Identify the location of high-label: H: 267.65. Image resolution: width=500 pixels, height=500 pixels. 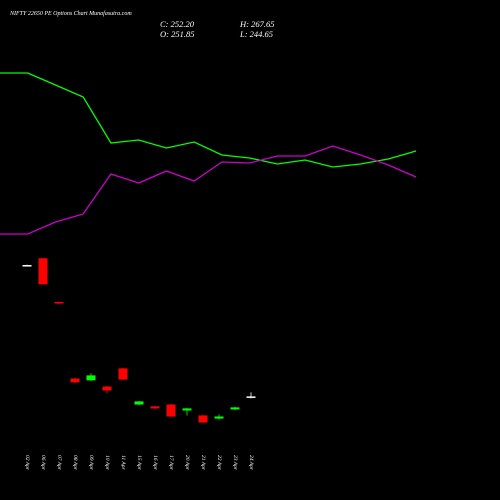
(256, 24).